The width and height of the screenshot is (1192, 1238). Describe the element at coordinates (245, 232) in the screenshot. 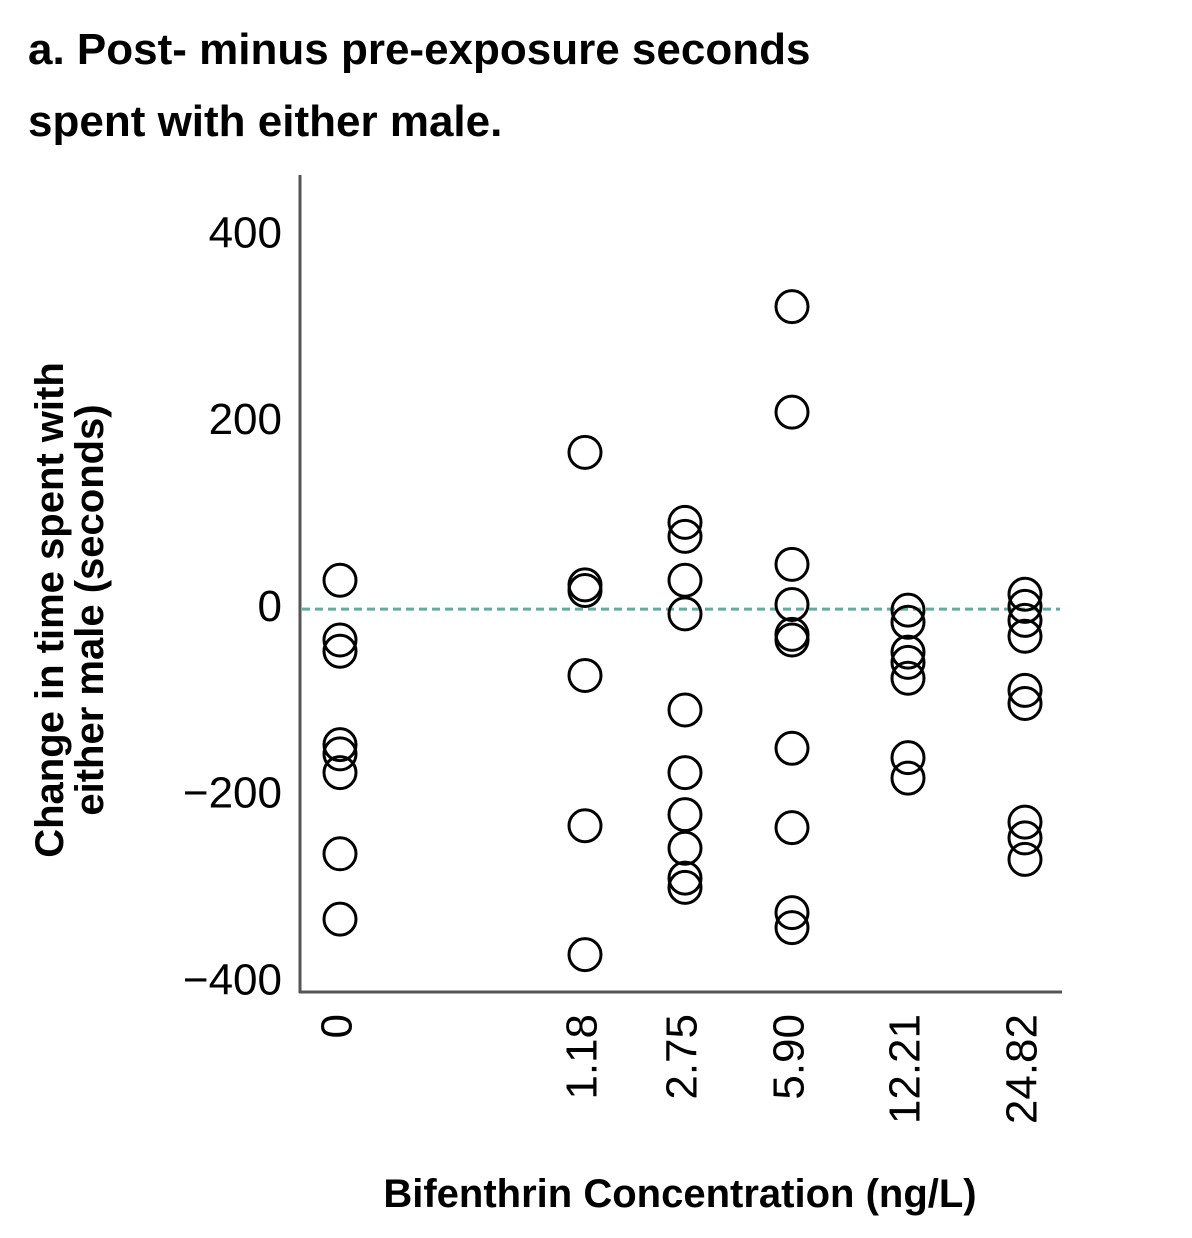

I see `y-tick-label: 400` at that location.